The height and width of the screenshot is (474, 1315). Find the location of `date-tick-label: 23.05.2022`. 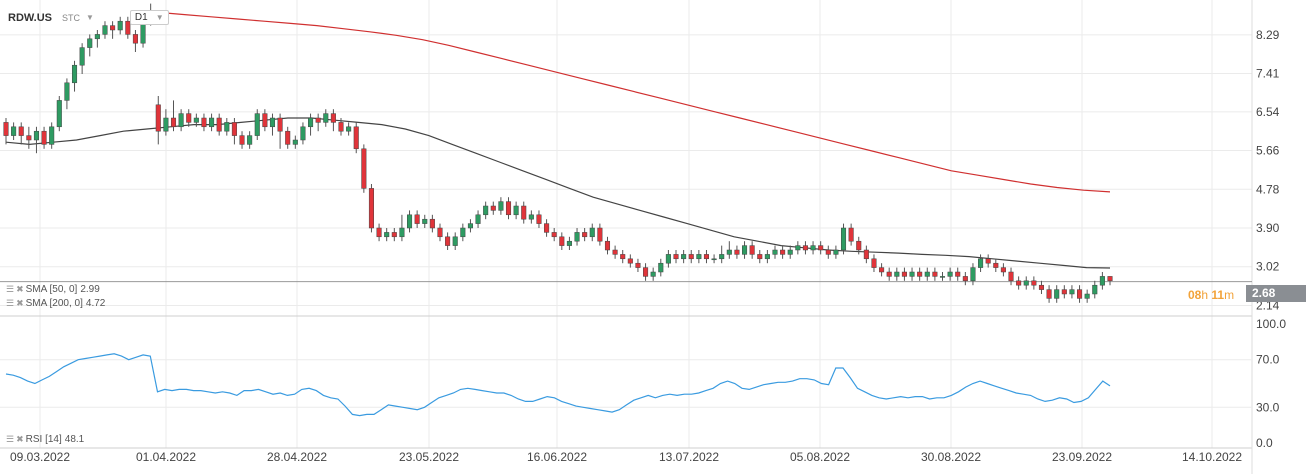

date-tick-label: 23.05.2022 is located at coordinates (429, 457).